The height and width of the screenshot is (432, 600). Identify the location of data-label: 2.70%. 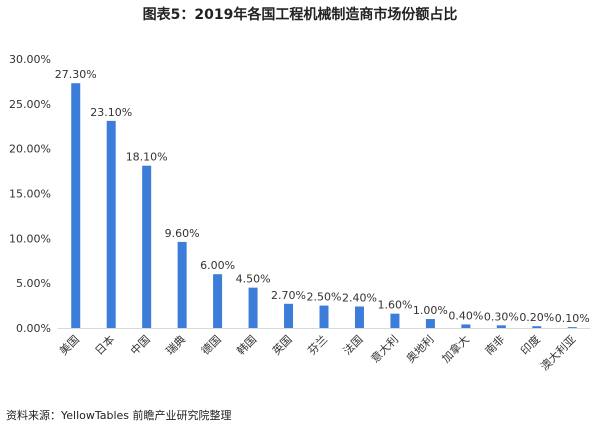
(288, 295).